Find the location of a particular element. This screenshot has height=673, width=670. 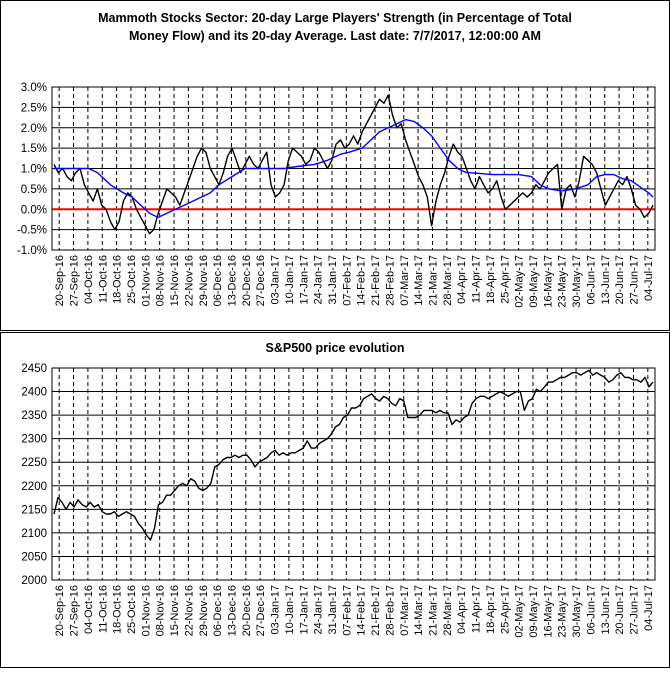

bottom-y-tick-label: 2000 is located at coordinates (34, 581).